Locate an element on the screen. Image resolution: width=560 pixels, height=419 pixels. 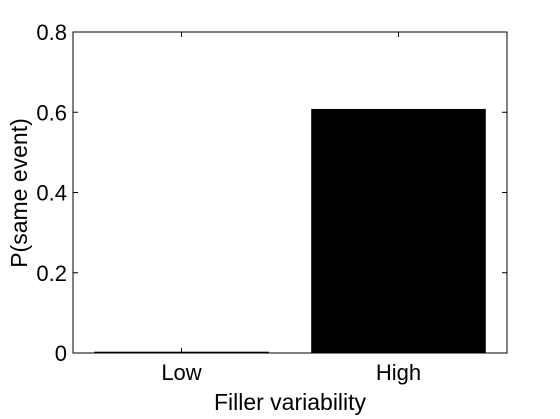
y-axis-label: P(same event) is located at coordinates (19, 193).